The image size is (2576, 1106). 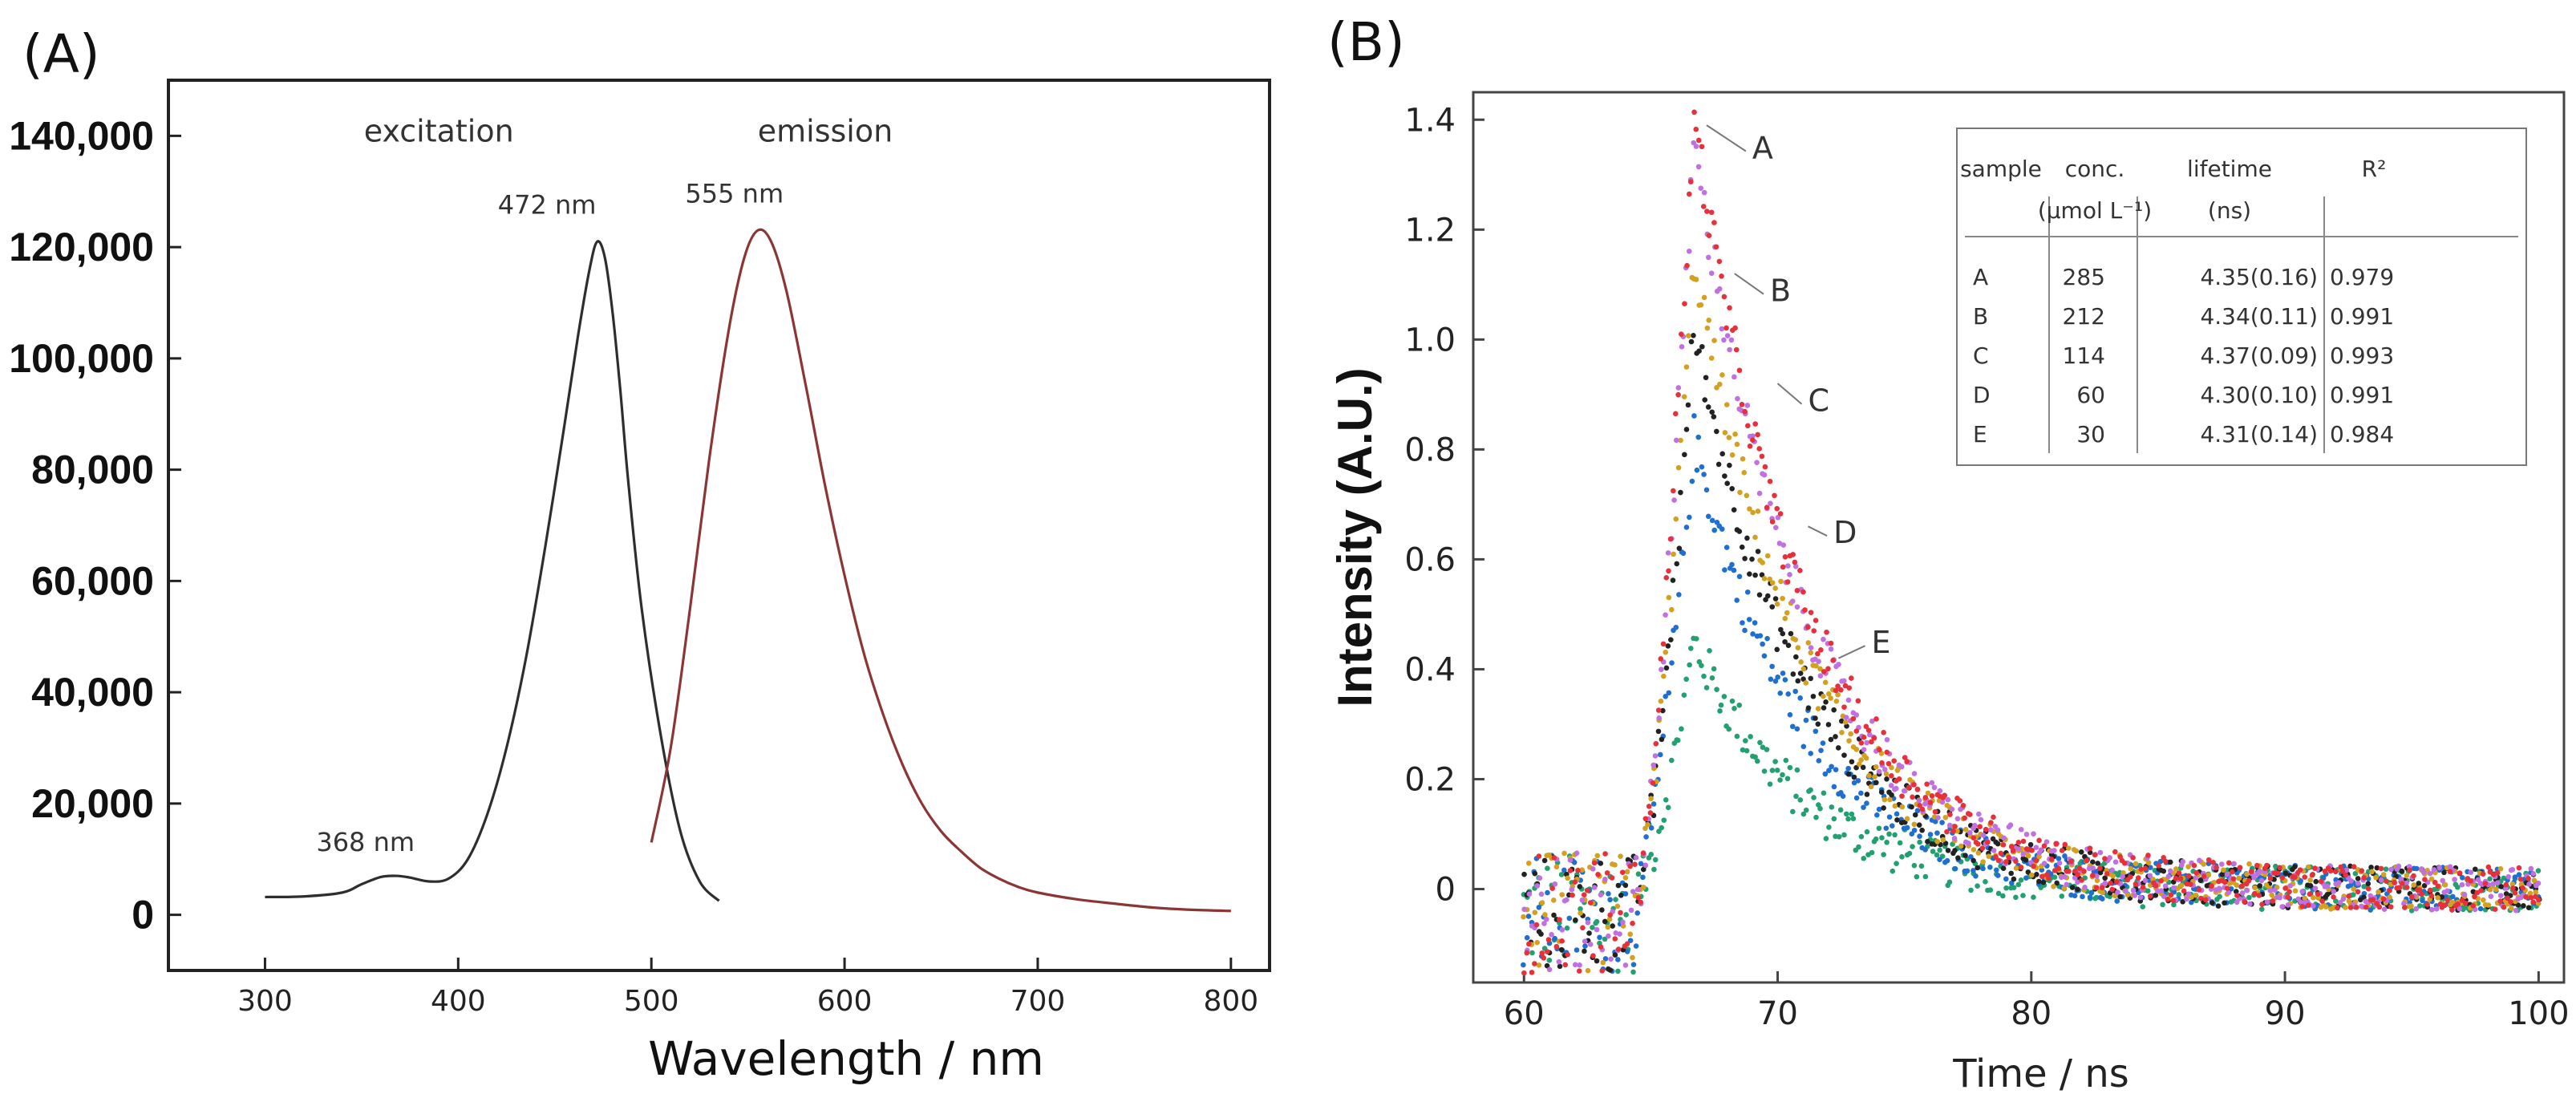 I want to click on table-cell: B, so click(x=1981, y=316).